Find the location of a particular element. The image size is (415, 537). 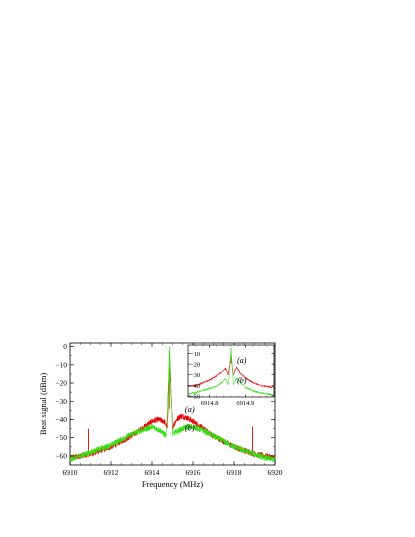

x-tick-label: 6916 is located at coordinates (193, 472).